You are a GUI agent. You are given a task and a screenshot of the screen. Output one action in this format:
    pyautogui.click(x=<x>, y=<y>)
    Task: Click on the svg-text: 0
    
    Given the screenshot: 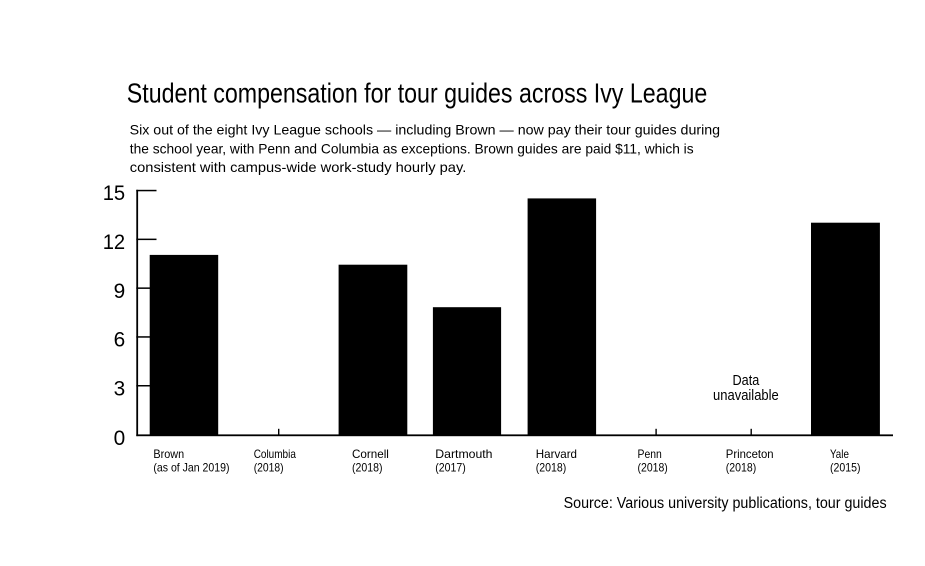 What is the action you would take?
    pyautogui.click(x=120, y=438)
    